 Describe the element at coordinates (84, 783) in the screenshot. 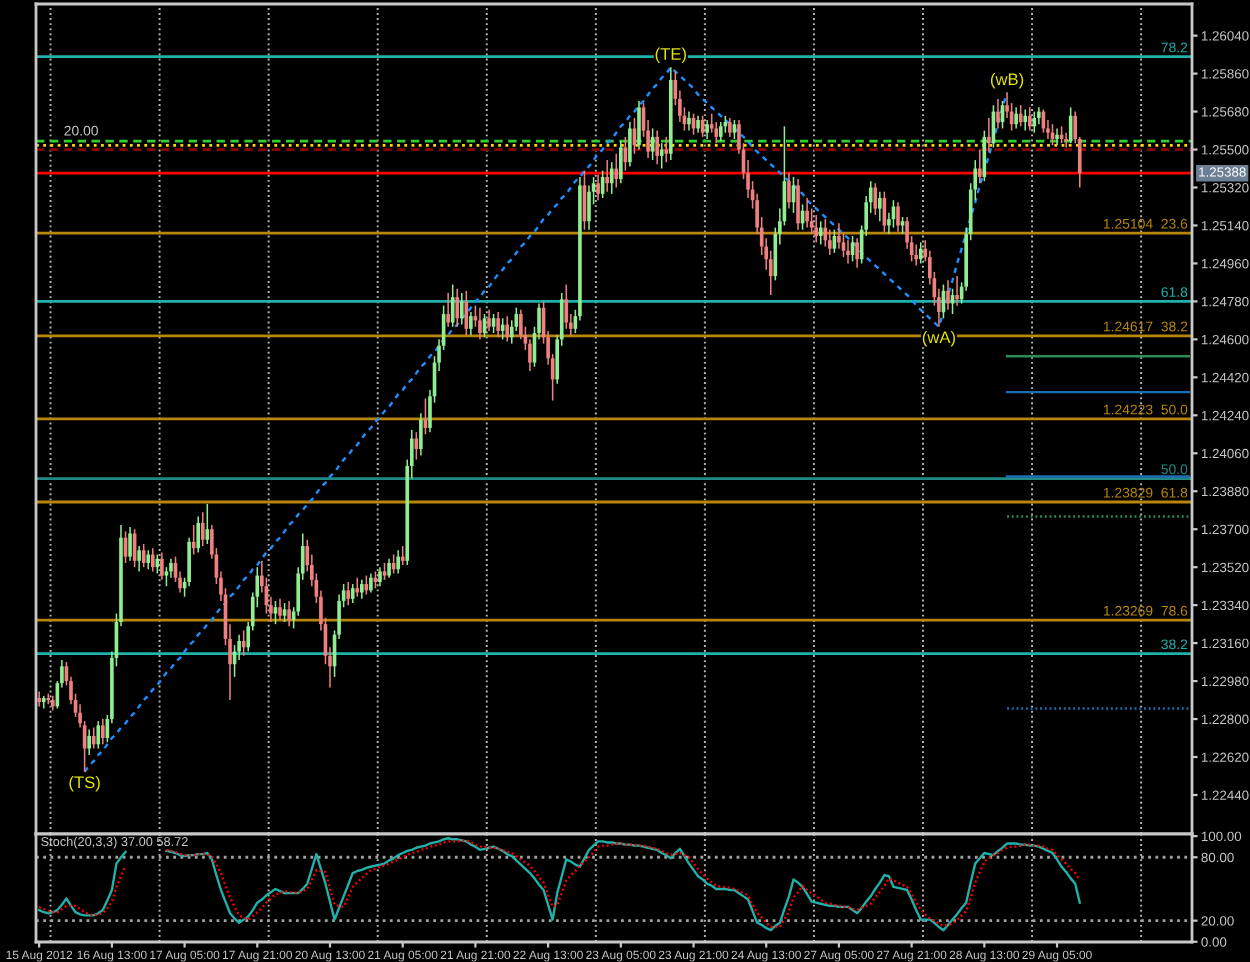

I see `annotation: (TS)` at that location.